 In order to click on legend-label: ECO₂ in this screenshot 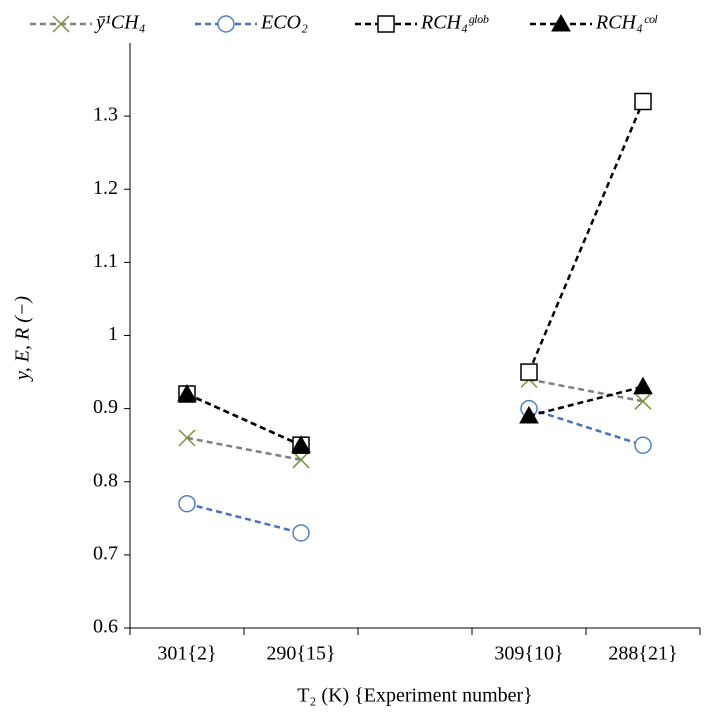, I will do `click(284, 23)`.